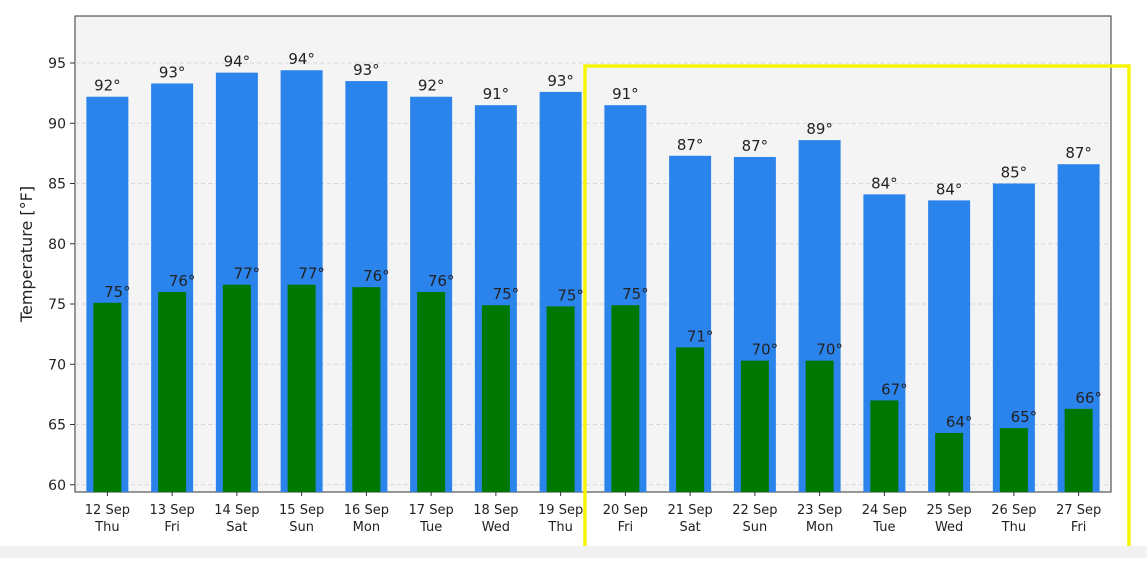 The width and height of the screenshot is (1147, 562). What do you see at coordinates (700, 336) in the screenshot?
I see `min-temp-label: 71°` at bounding box center [700, 336].